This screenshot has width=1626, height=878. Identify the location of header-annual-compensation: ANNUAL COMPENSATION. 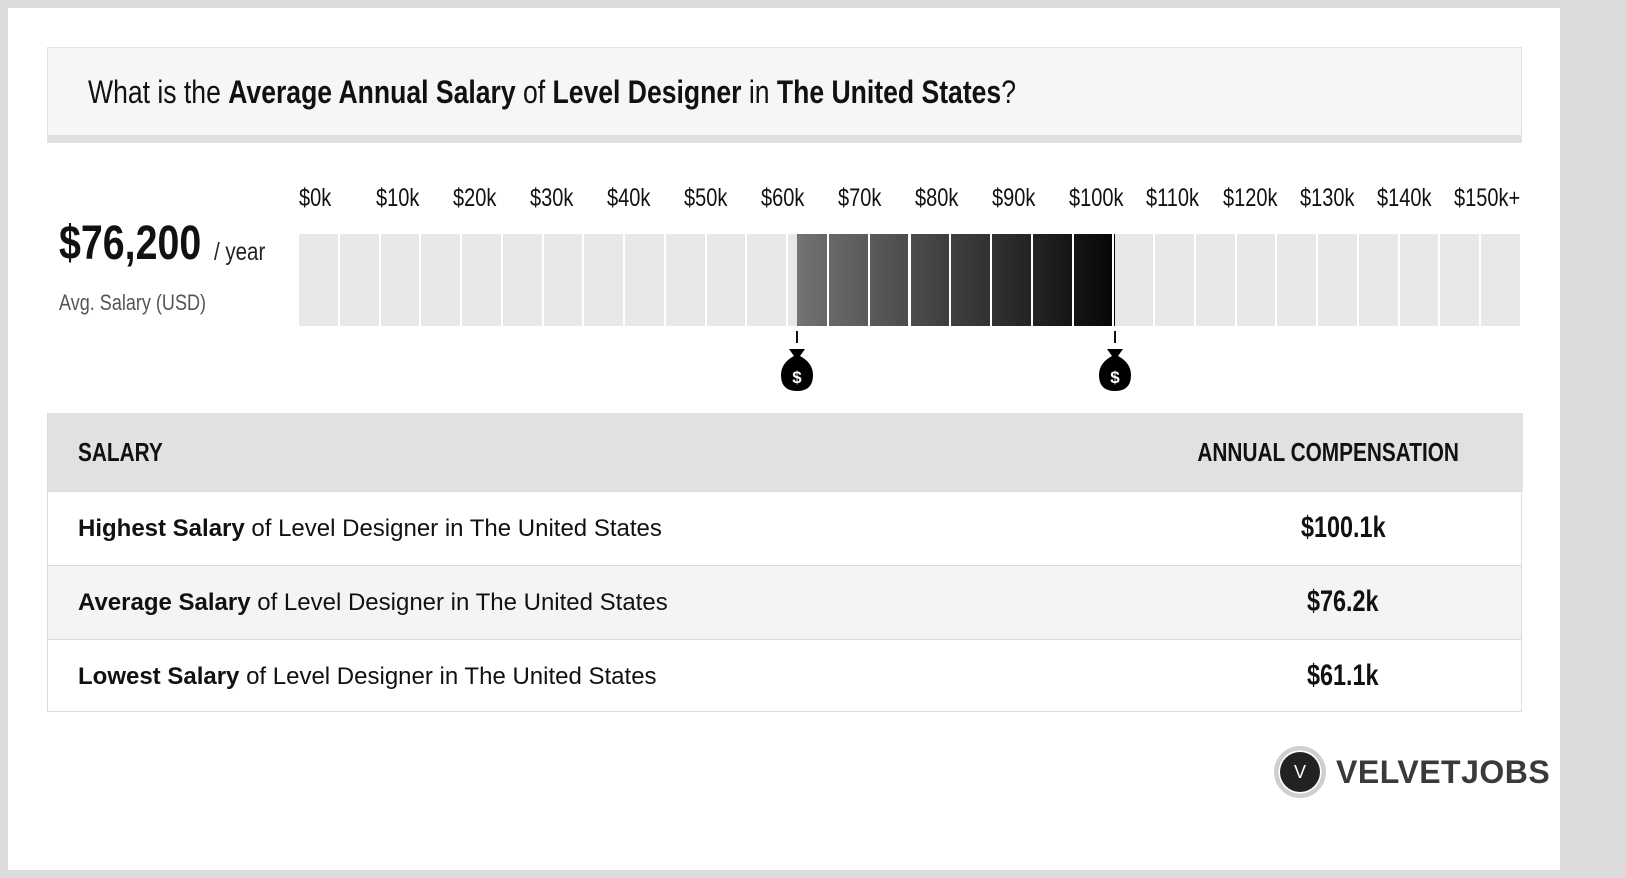
(1328, 452).